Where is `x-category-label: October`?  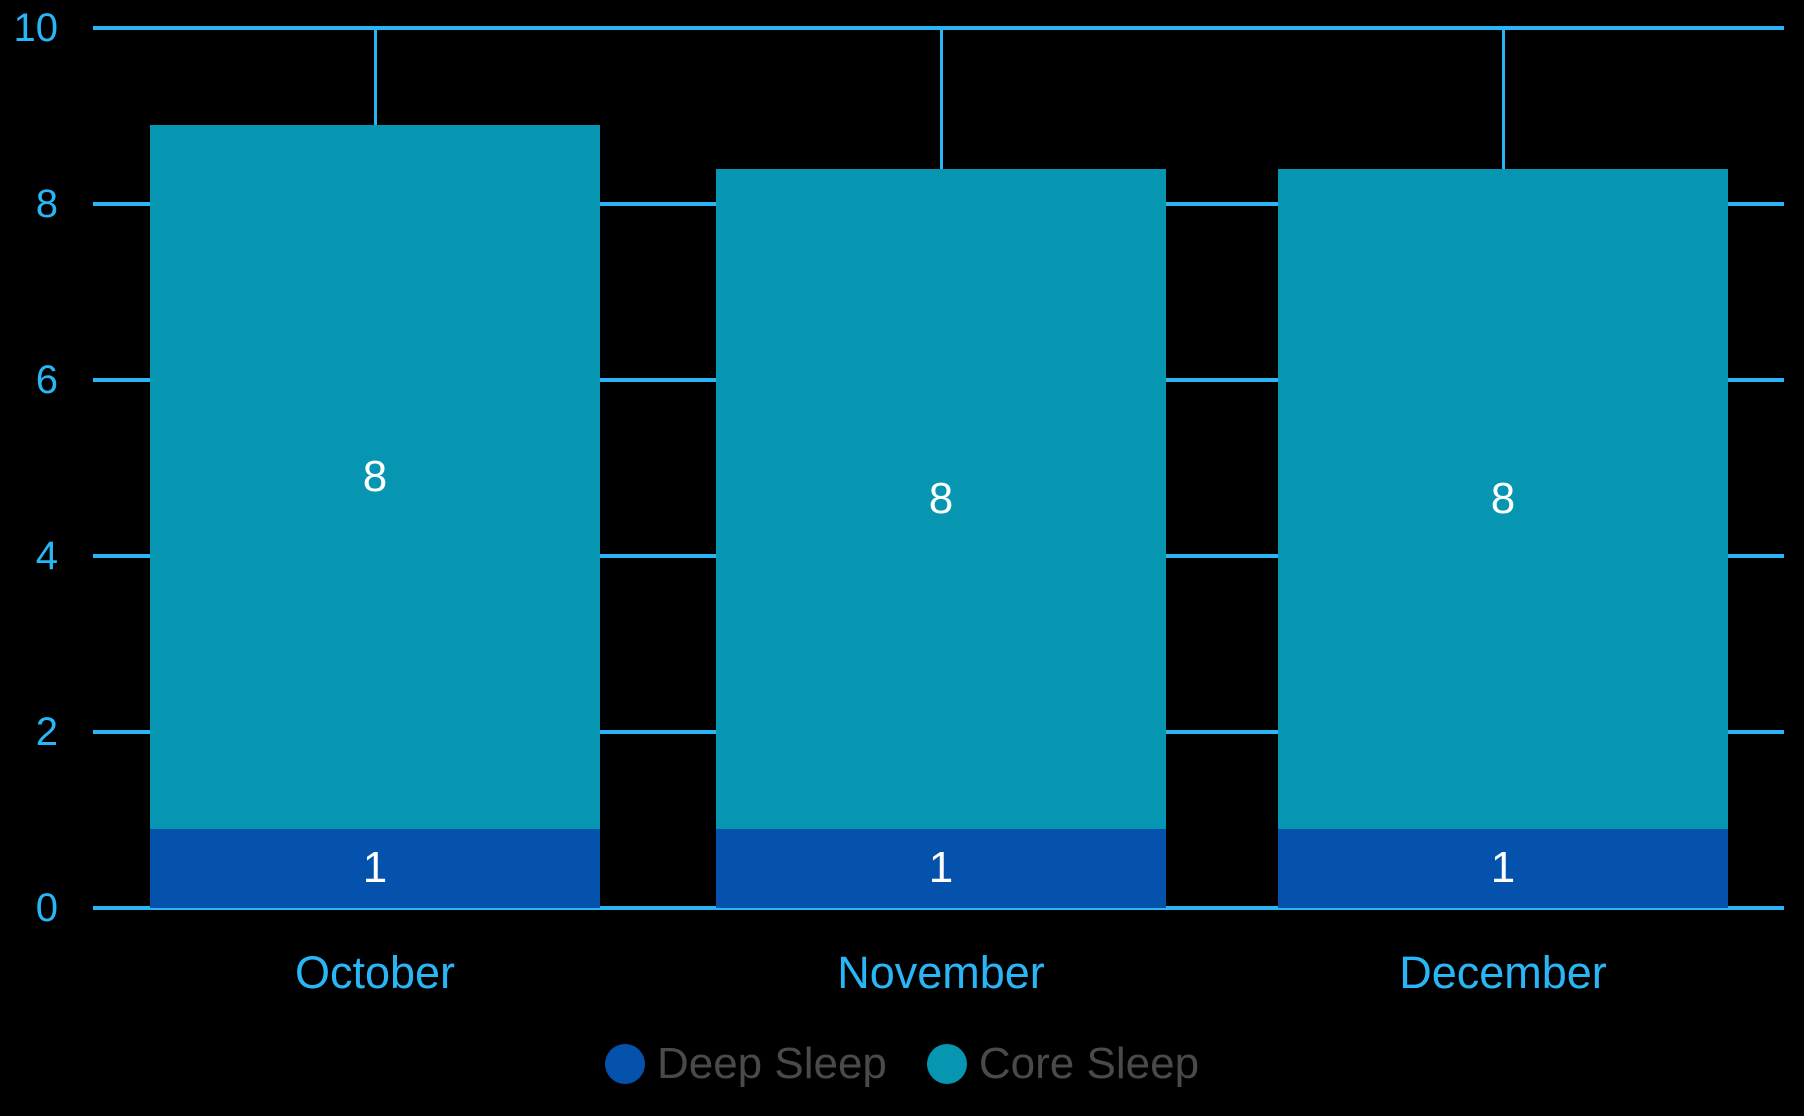 x-category-label: October is located at coordinates (375, 972).